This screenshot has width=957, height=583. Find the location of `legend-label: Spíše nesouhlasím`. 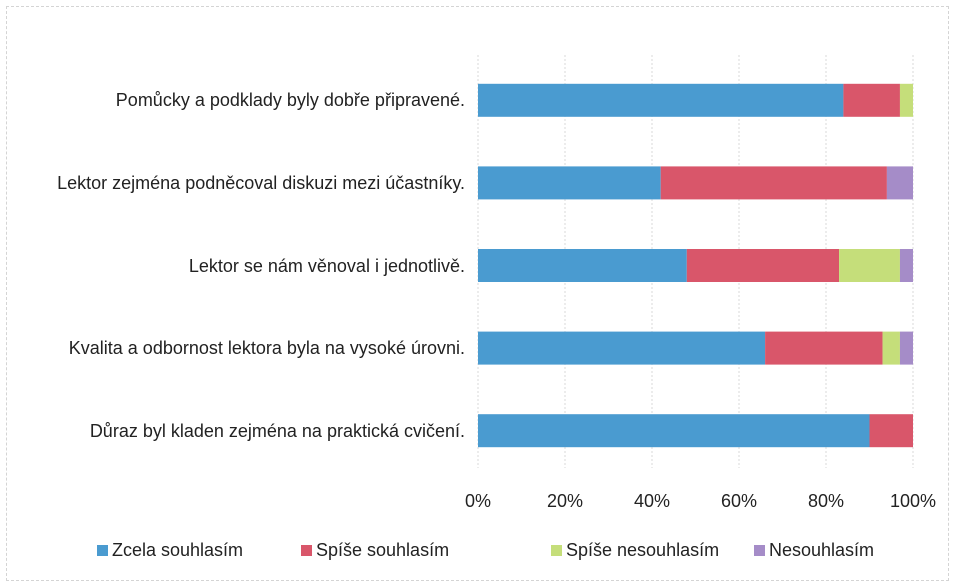

legend-label: Spíše nesouhlasím is located at coordinates (642, 550).